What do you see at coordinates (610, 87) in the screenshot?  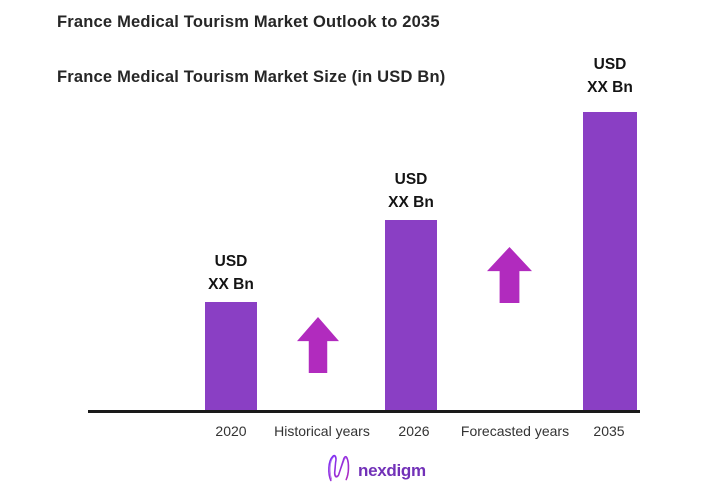 I see `bar-value-label-2035-line2: XX Bn` at bounding box center [610, 87].